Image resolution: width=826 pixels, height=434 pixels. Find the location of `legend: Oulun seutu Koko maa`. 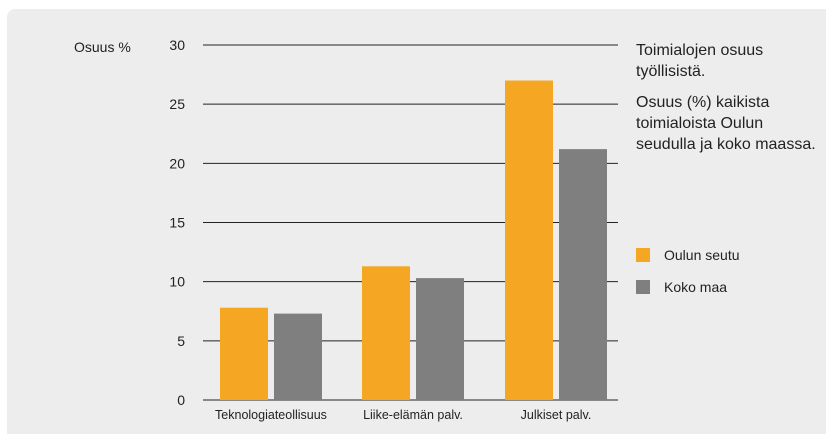

legend: Oulun seutu Koko maa is located at coordinates (688, 278).